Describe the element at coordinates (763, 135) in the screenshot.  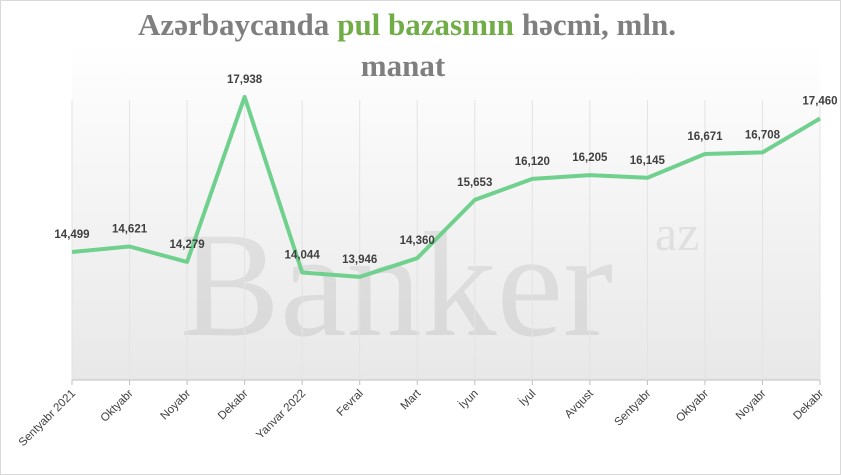
I see `data-label: 16,708` at that location.